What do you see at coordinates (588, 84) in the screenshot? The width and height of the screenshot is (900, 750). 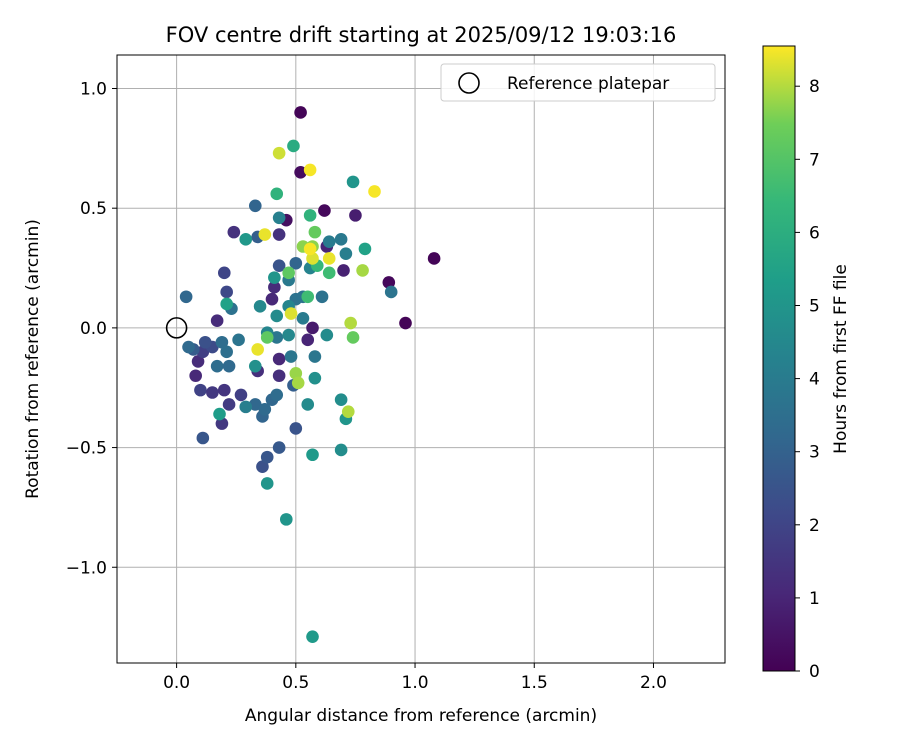 I see `legend-reference-label: Reference platepar` at bounding box center [588, 84].